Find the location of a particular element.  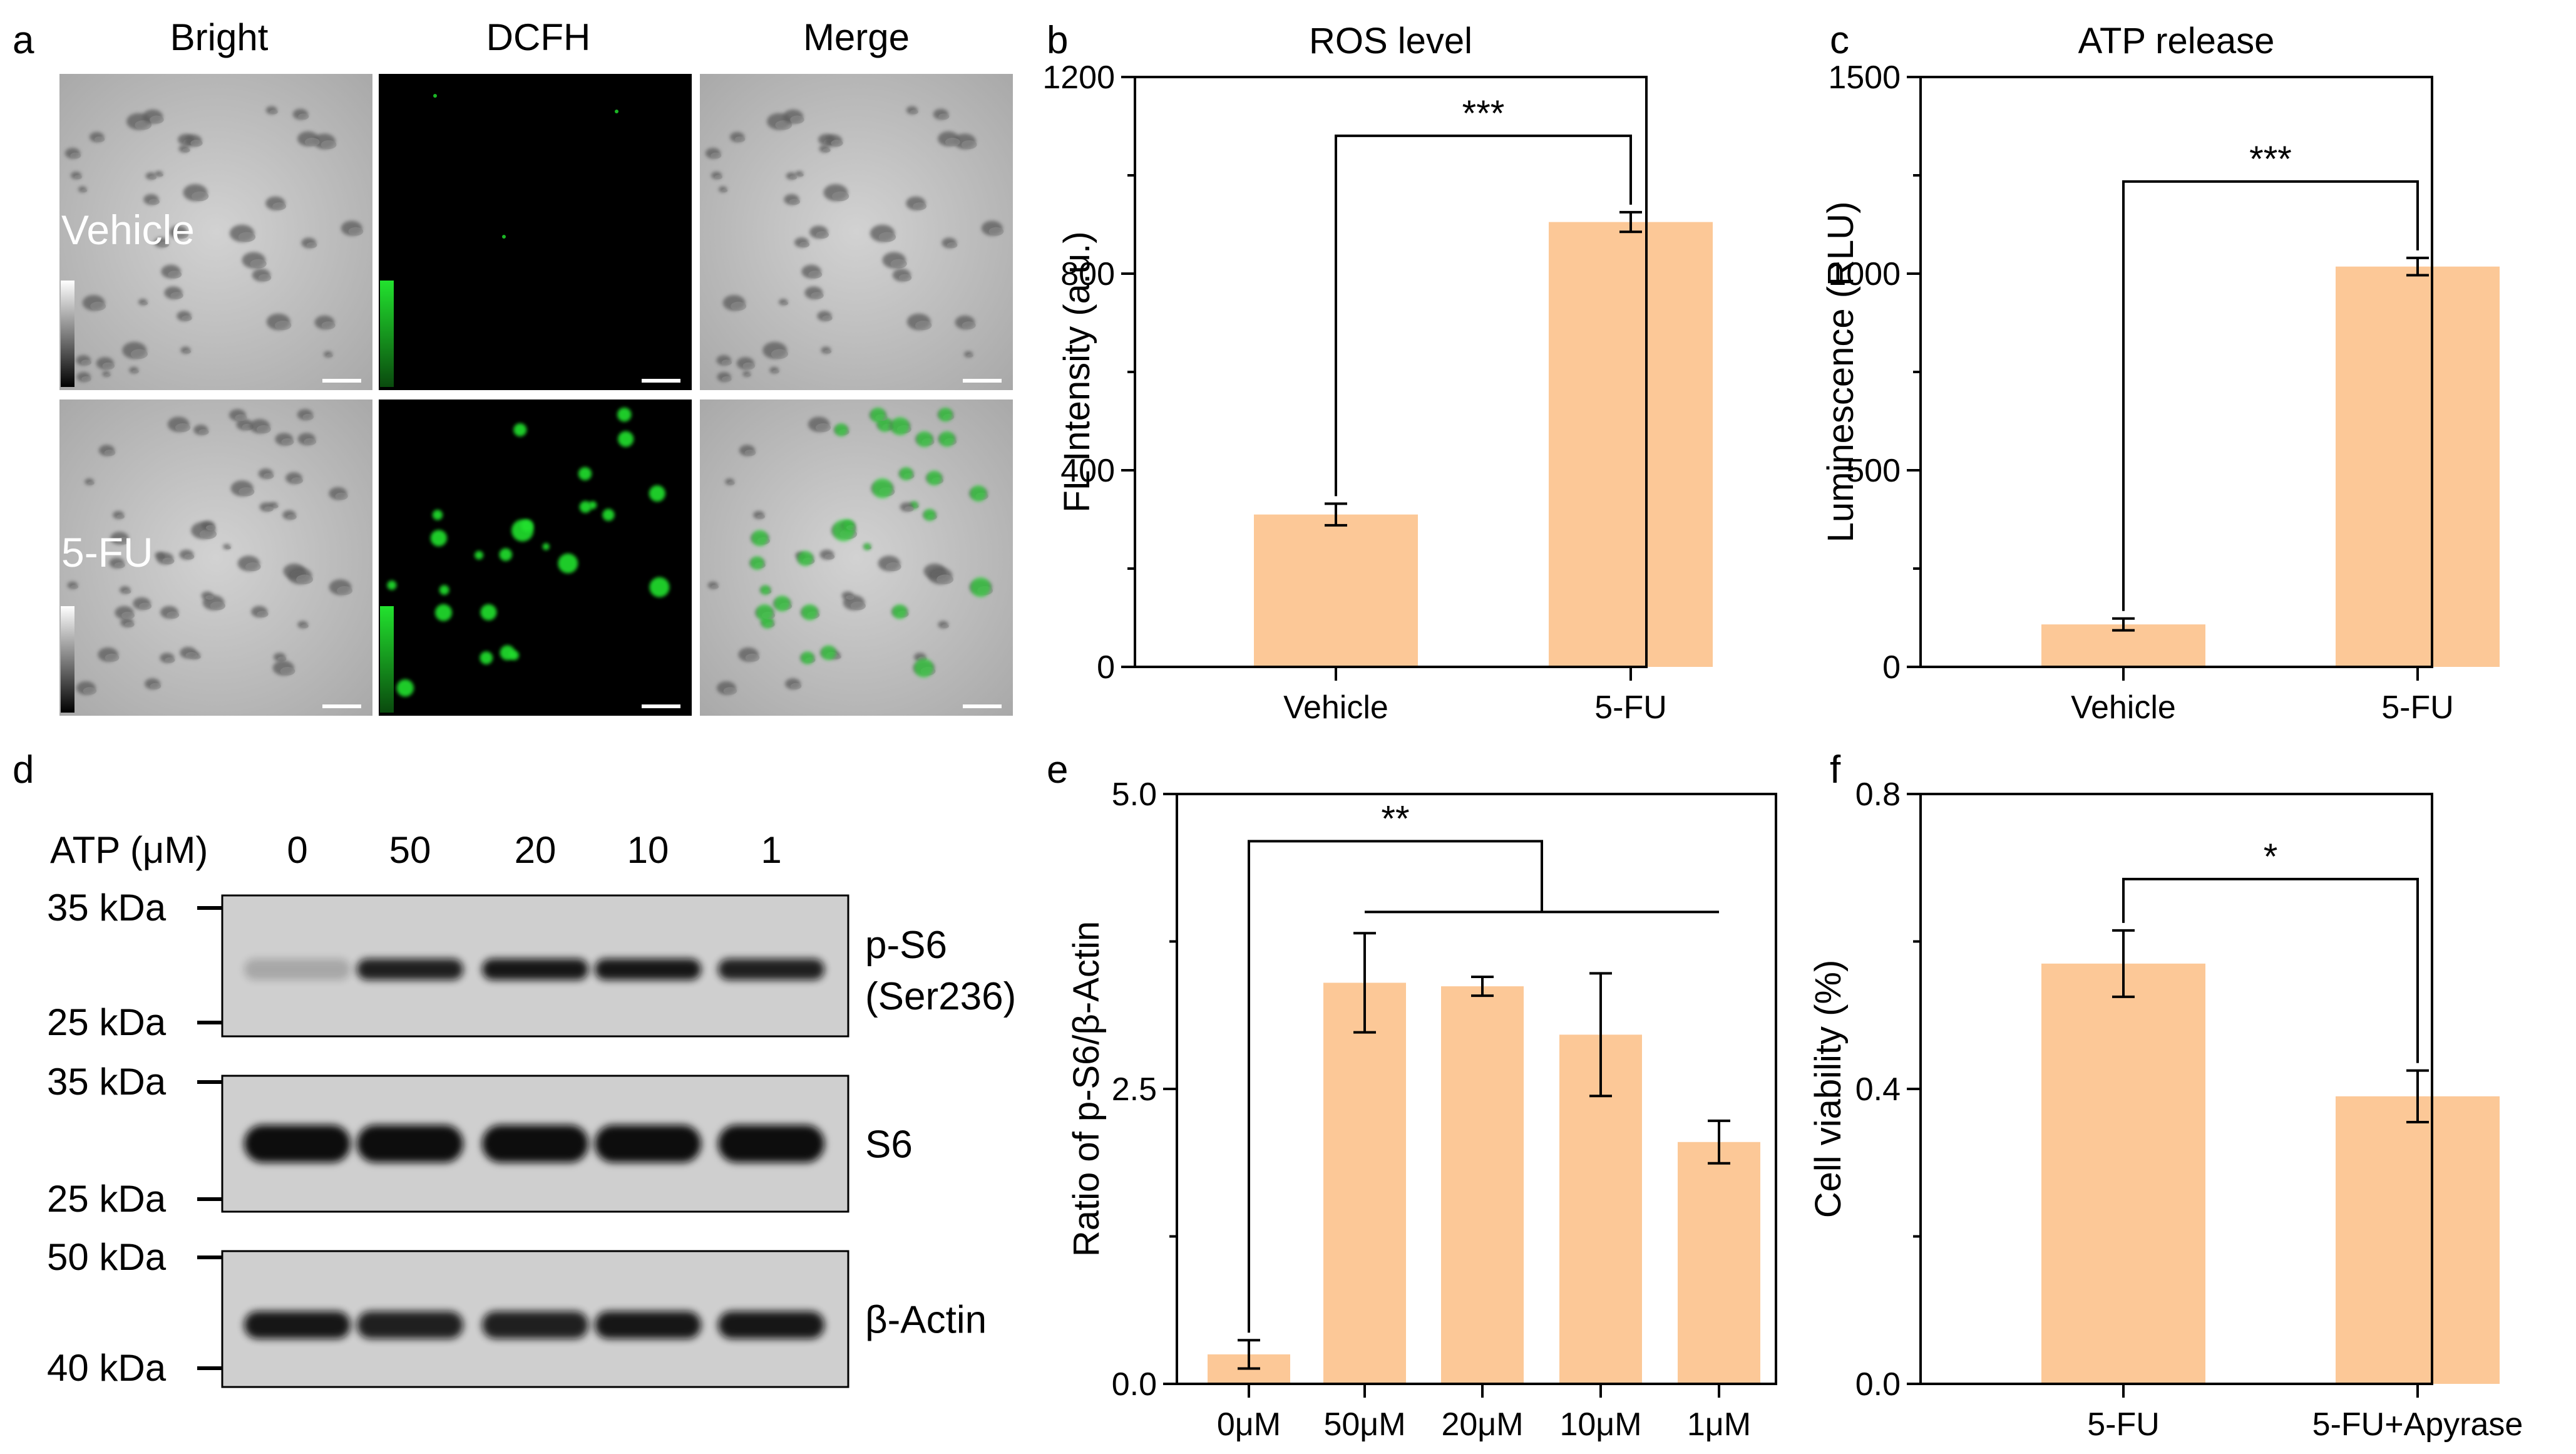

y-axis-label: Luminescence (RLU) is located at coordinates (1840, 372).